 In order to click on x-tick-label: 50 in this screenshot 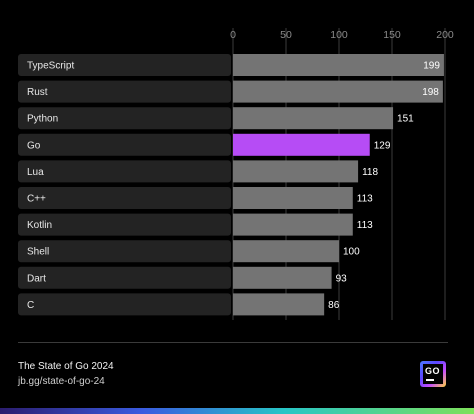, I will do `click(286, 35)`.